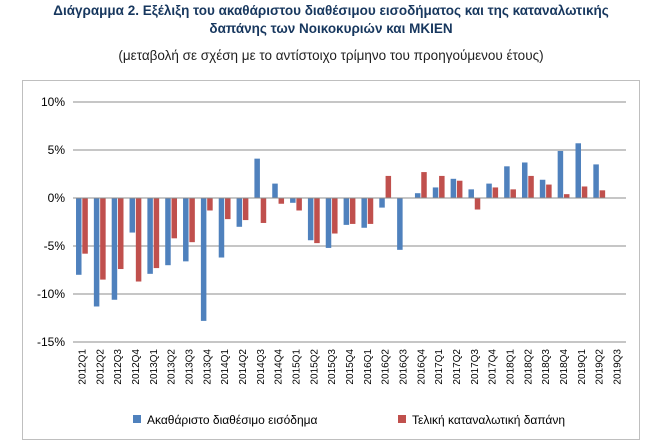 Image resolution: width=662 pixels, height=446 pixels. I want to click on y-tick-label: 5%, so click(57, 150).